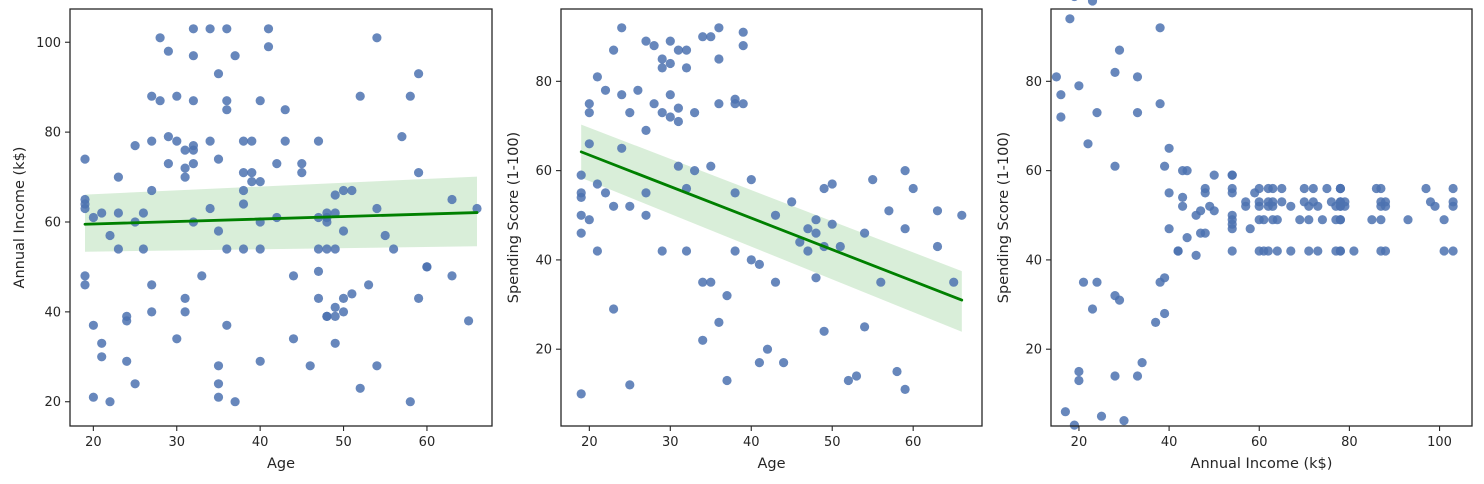 Image resolution: width=1484 pixels, height=484 pixels. I want to click on y-ticks: 20 40 60 80, so click(548, 216).